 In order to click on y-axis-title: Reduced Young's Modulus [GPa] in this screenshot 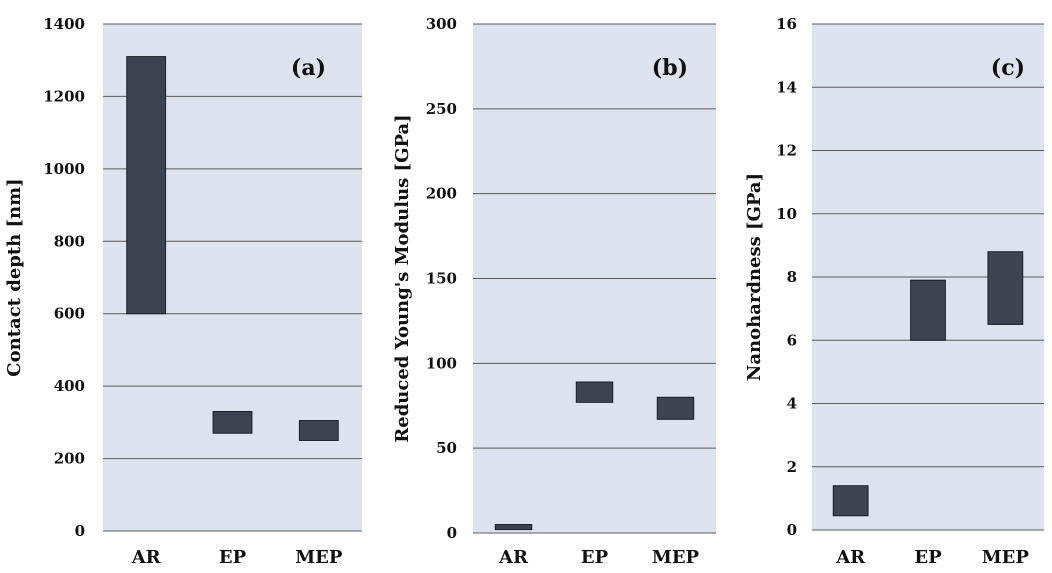, I will do `click(402, 278)`.